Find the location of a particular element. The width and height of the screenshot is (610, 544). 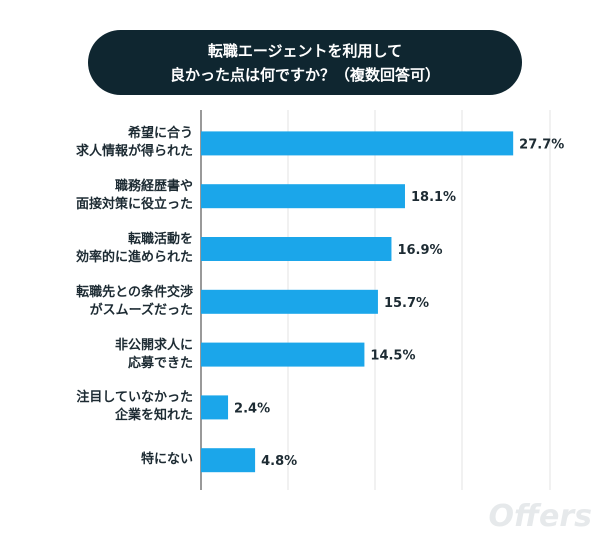

value-label: 15.7% is located at coordinates (406, 303).